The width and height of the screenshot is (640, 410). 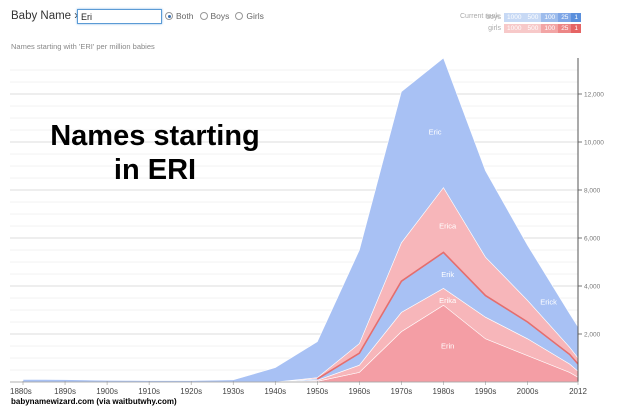 I want to click on y-tick-label: 6,000, so click(x=592, y=239).